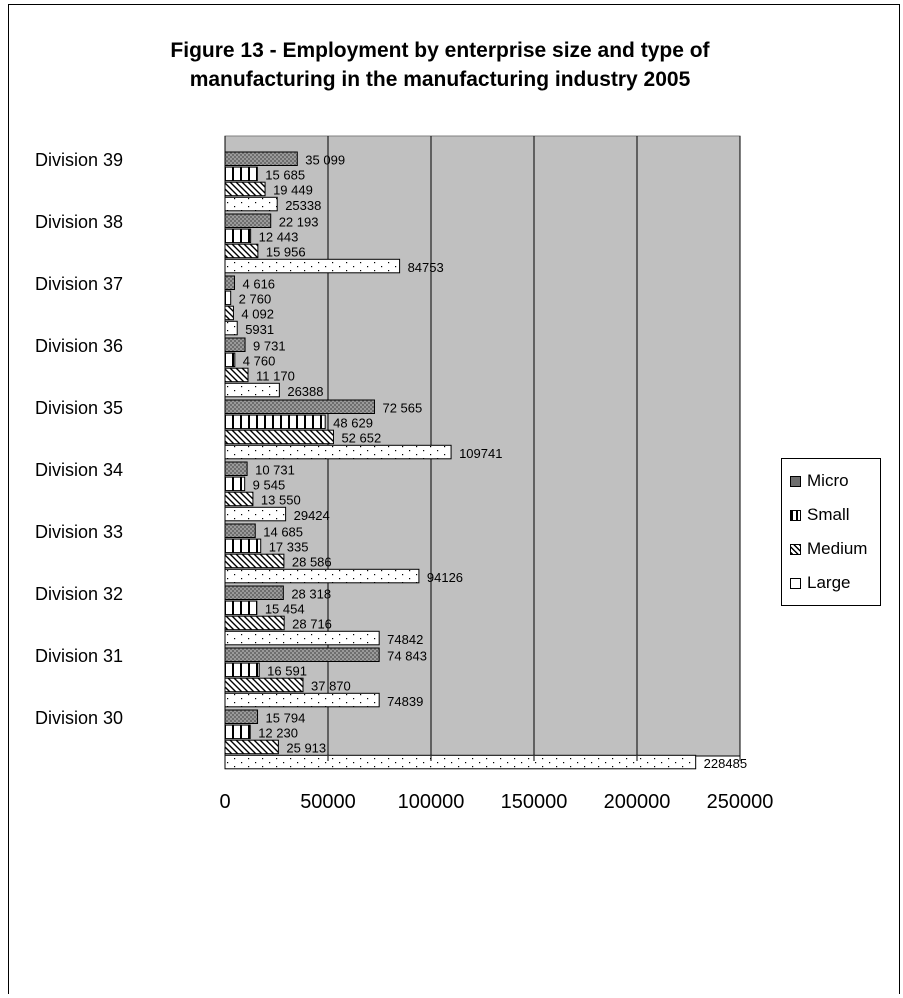 The width and height of the screenshot is (903, 998). Describe the element at coordinates (285, 609) in the screenshot. I see `data-label: 15 454` at that location.